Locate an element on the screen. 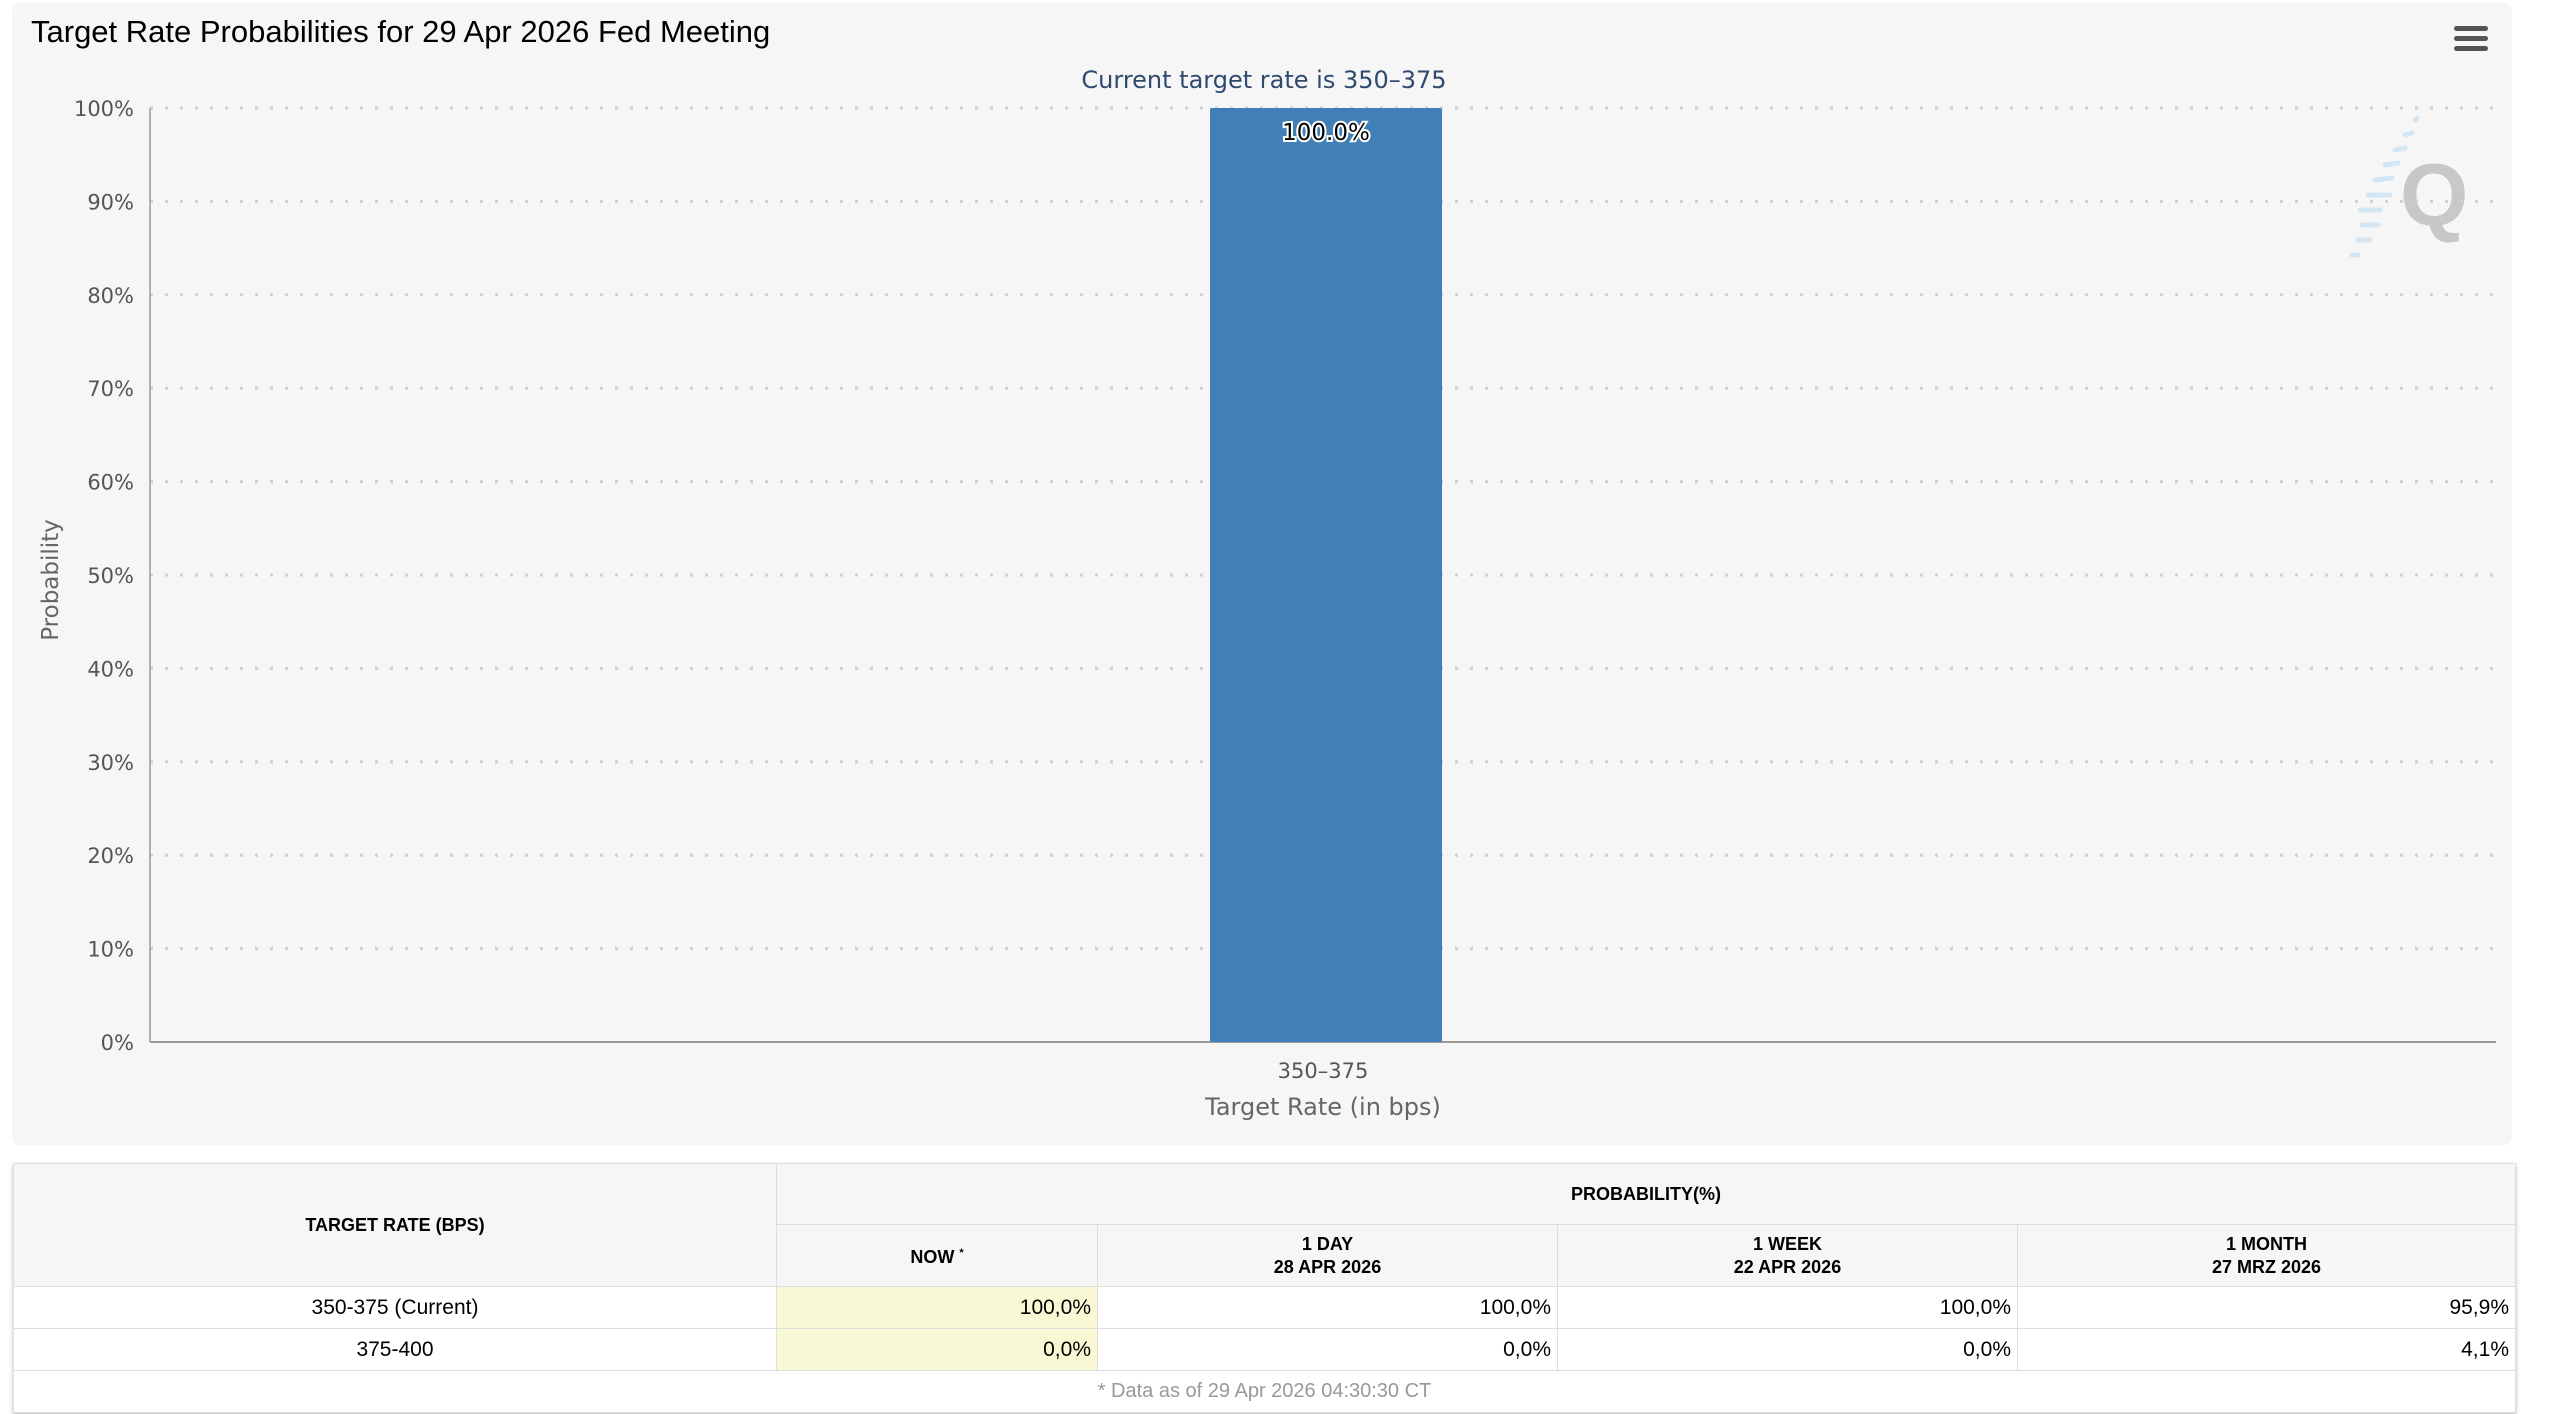 Image resolution: width=2560 pixels, height=1414 pixels. 1-month-cell: 95,9% is located at coordinates (2266, 1307).